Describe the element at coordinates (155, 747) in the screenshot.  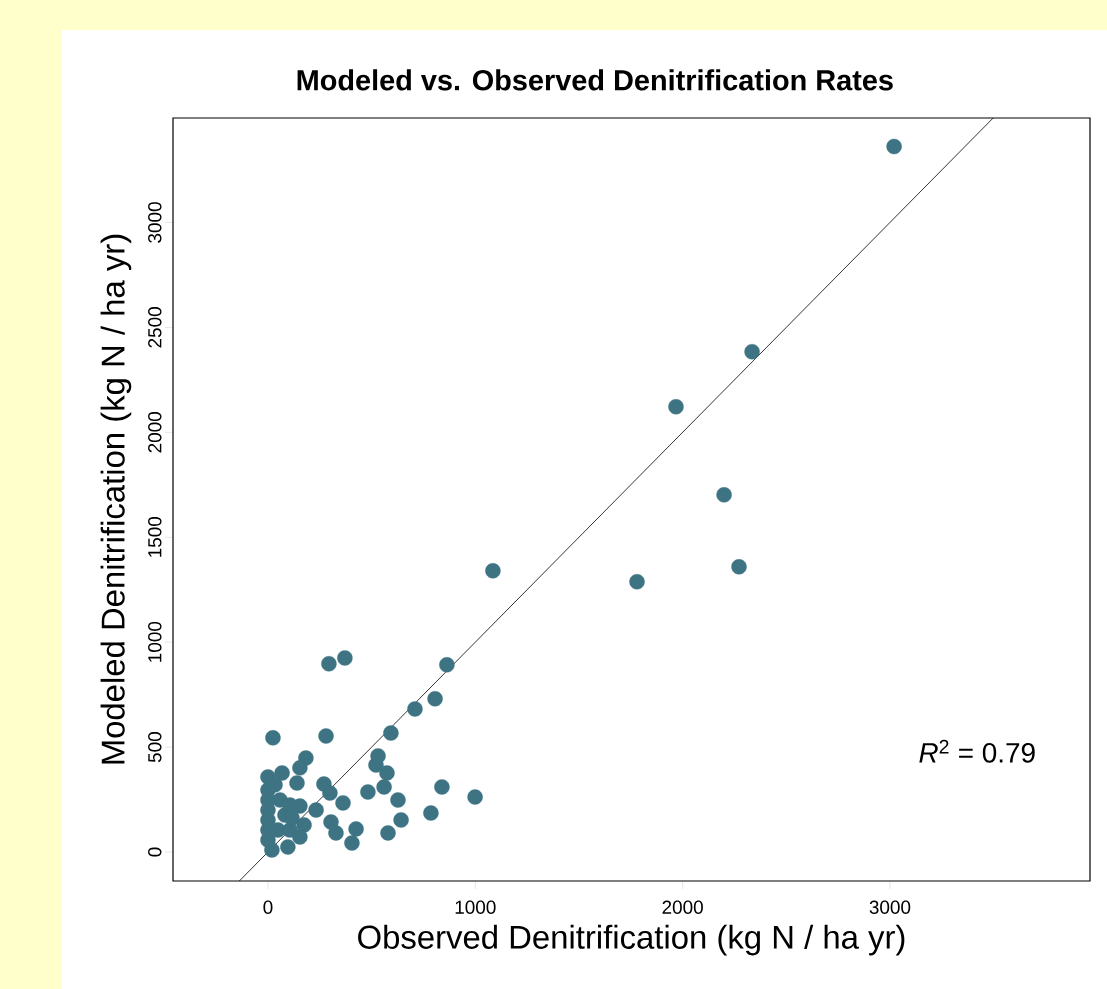
I see `y-tick-label: 500` at that location.